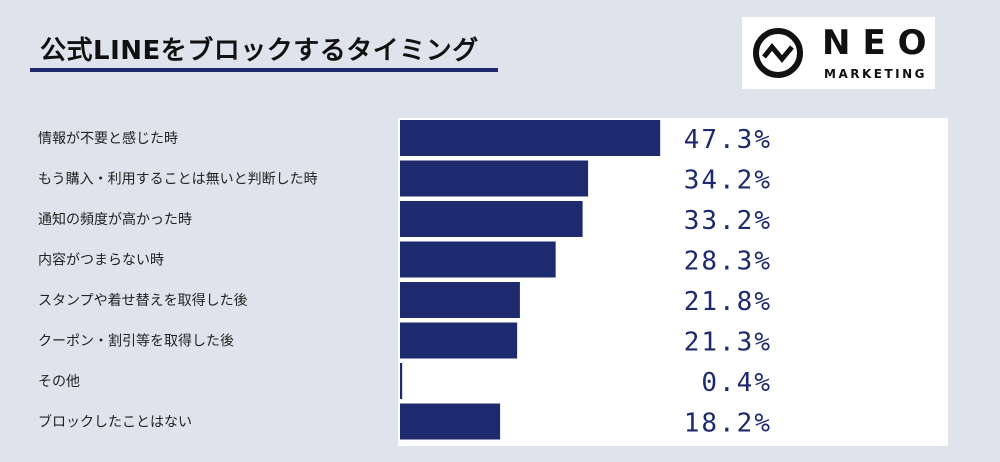 The width and height of the screenshot is (1000, 462). I want to click on logo-icon, so click(778, 53).